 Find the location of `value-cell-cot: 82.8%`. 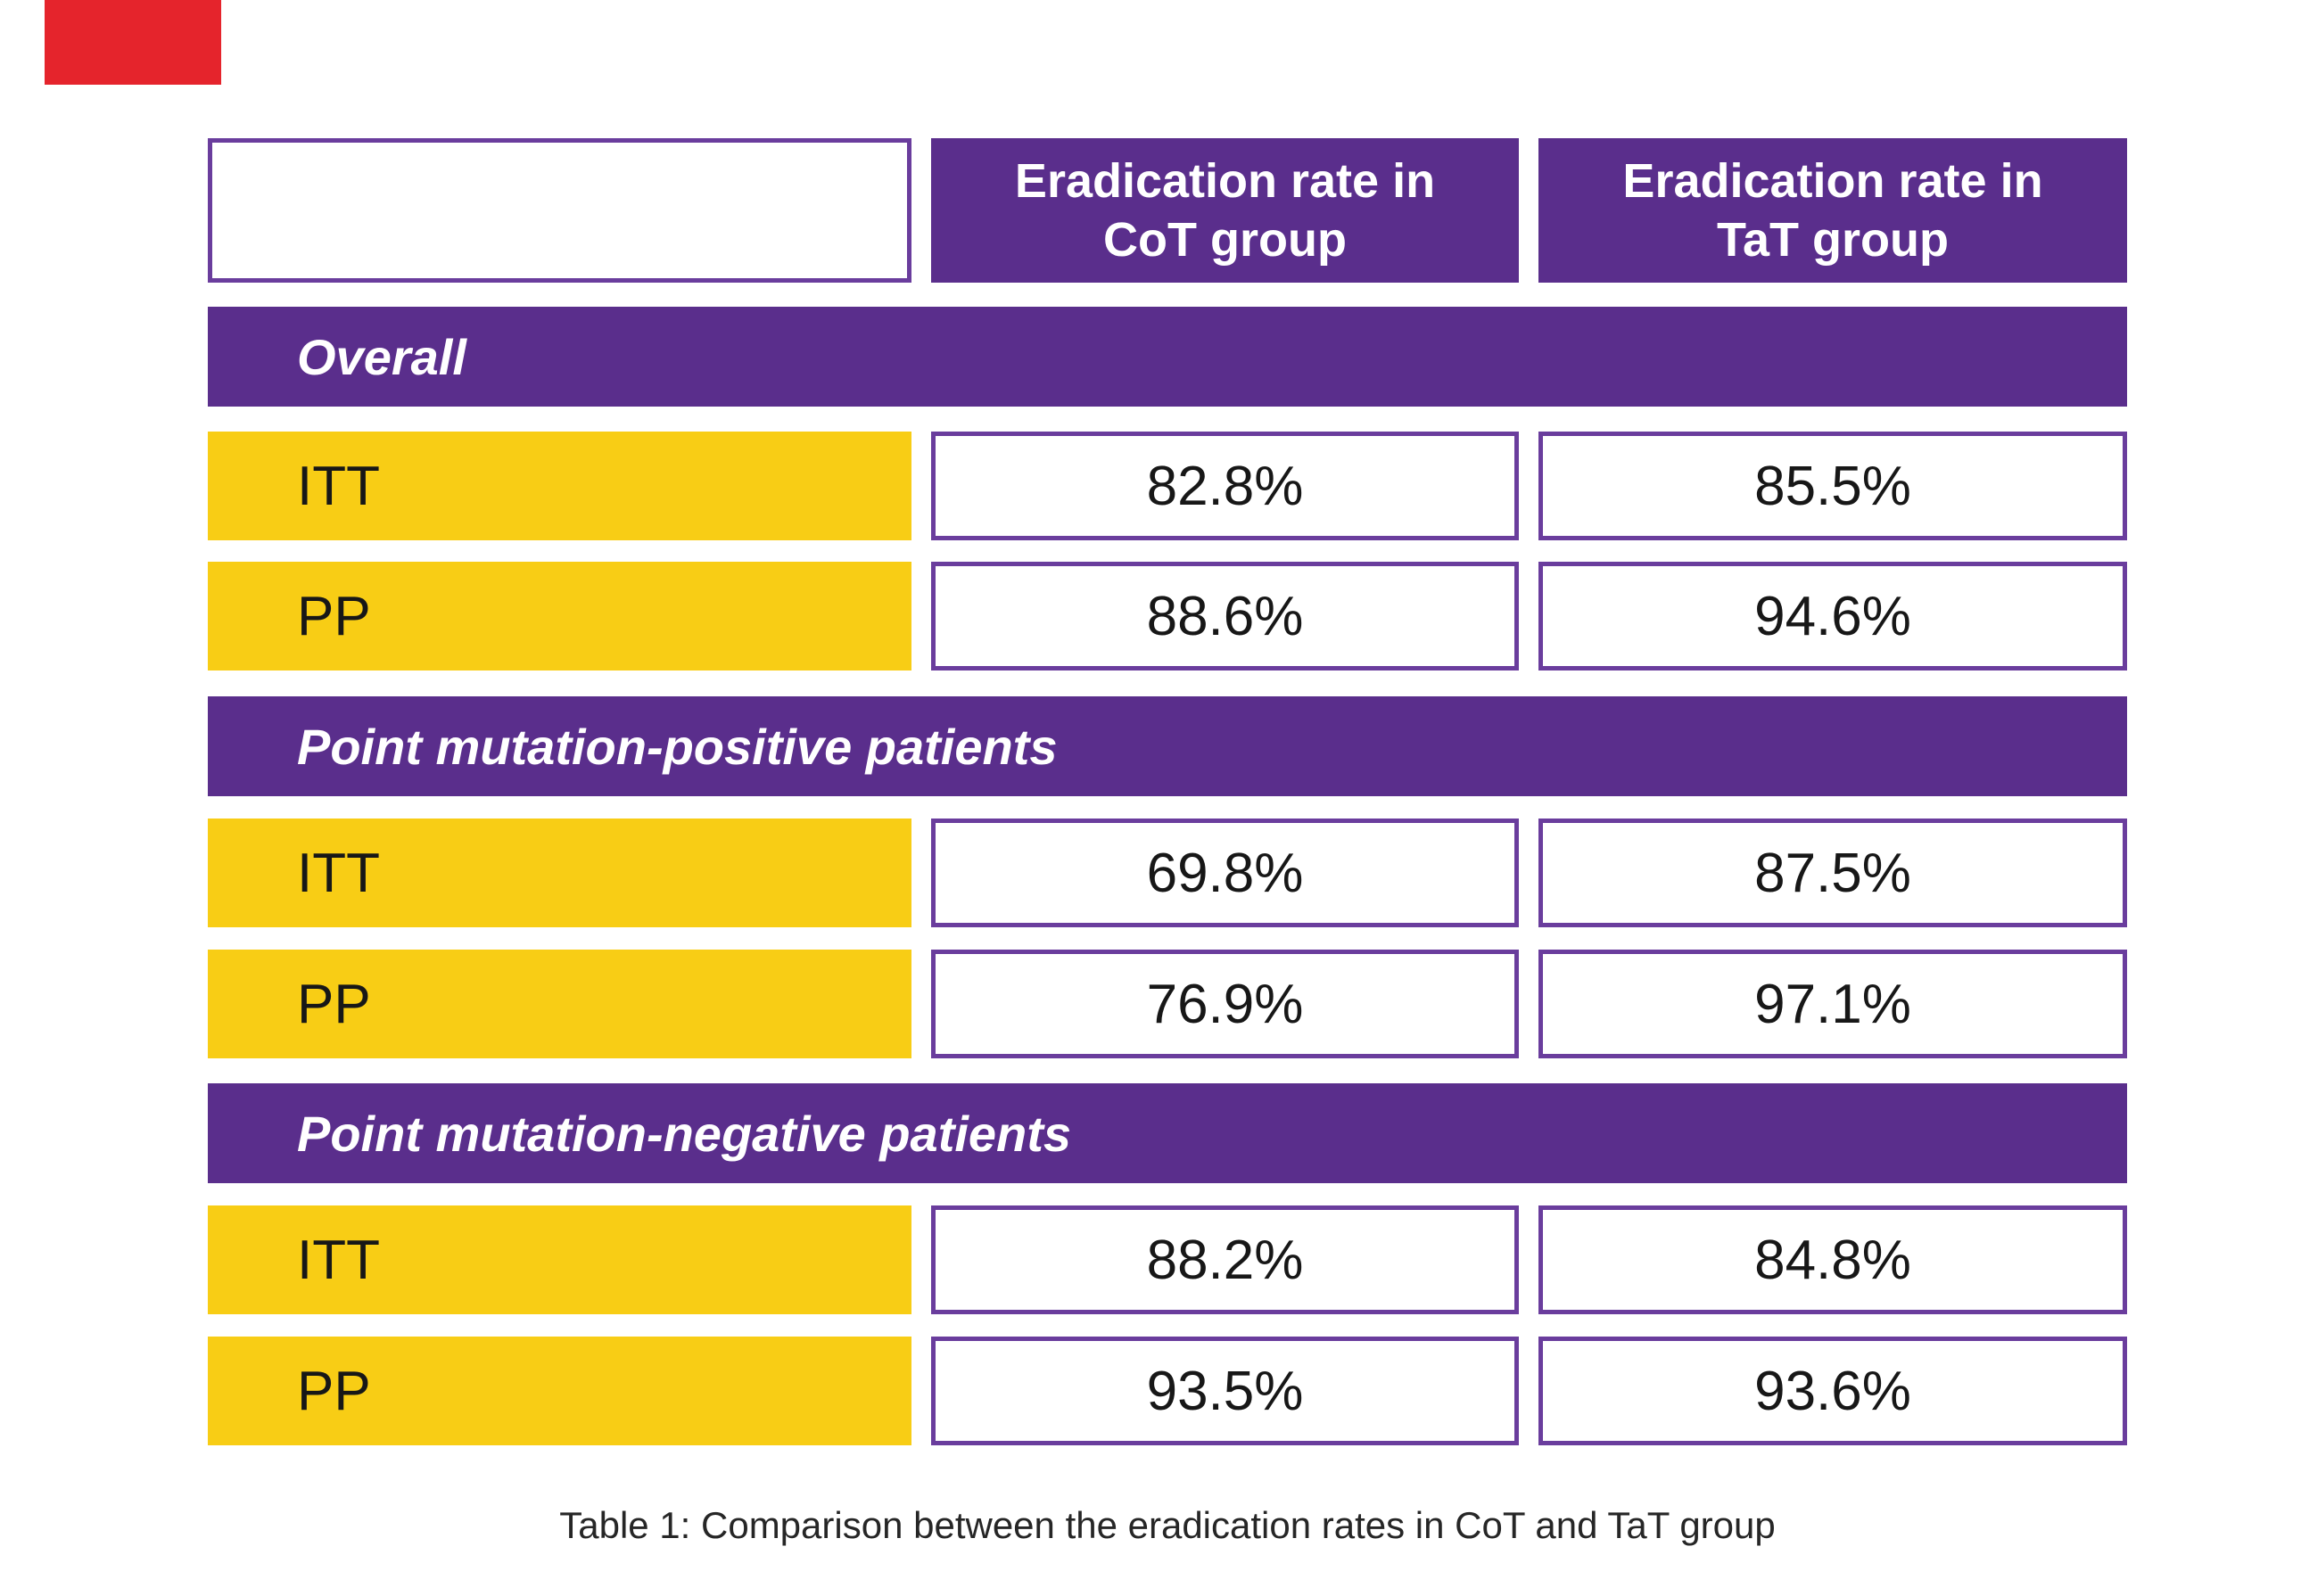

value-cell-cot: 82.8% is located at coordinates (1225, 486).